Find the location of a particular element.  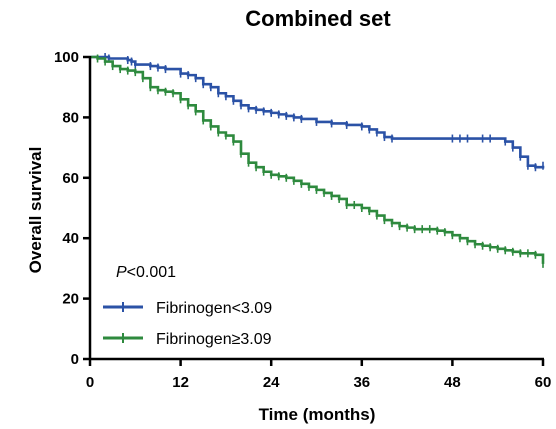

y-tick-label: 0 is located at coordinates (75, 359).